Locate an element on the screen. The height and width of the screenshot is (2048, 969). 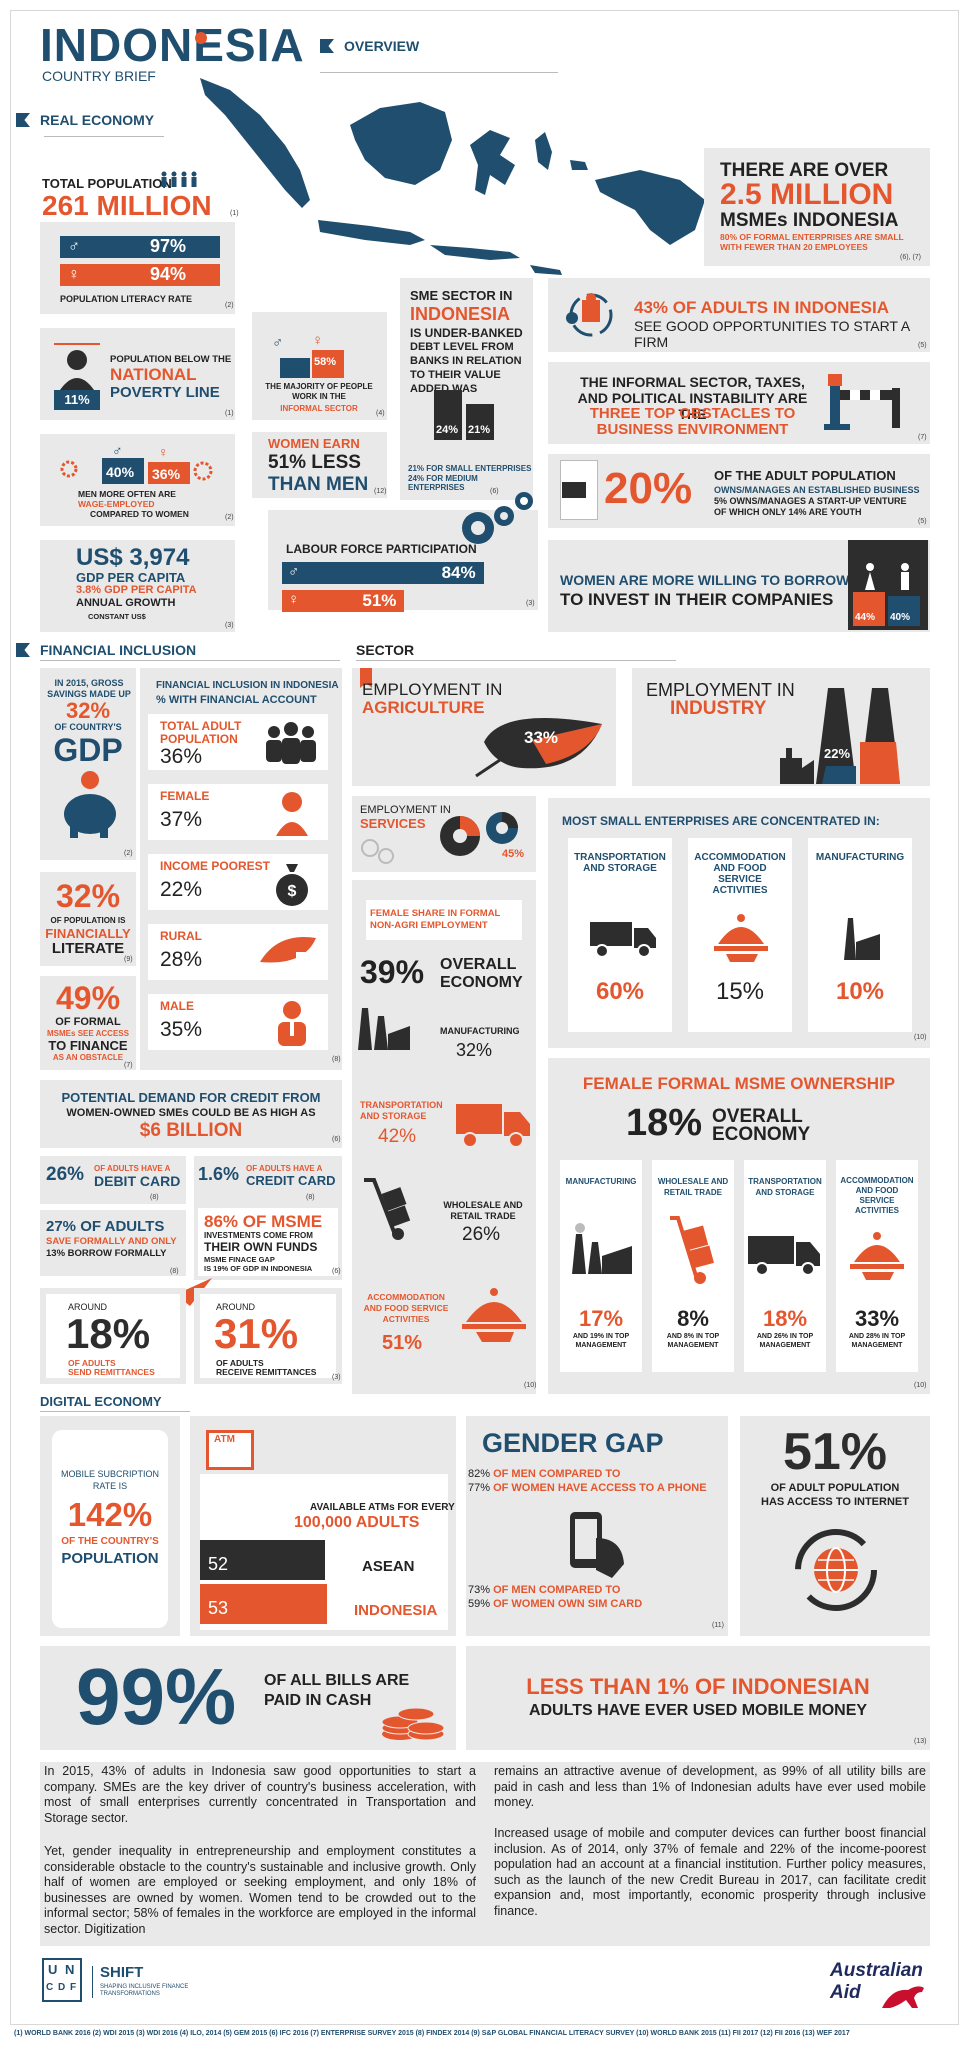
savings-gdp: GDP is located at coordinates (88, 750).